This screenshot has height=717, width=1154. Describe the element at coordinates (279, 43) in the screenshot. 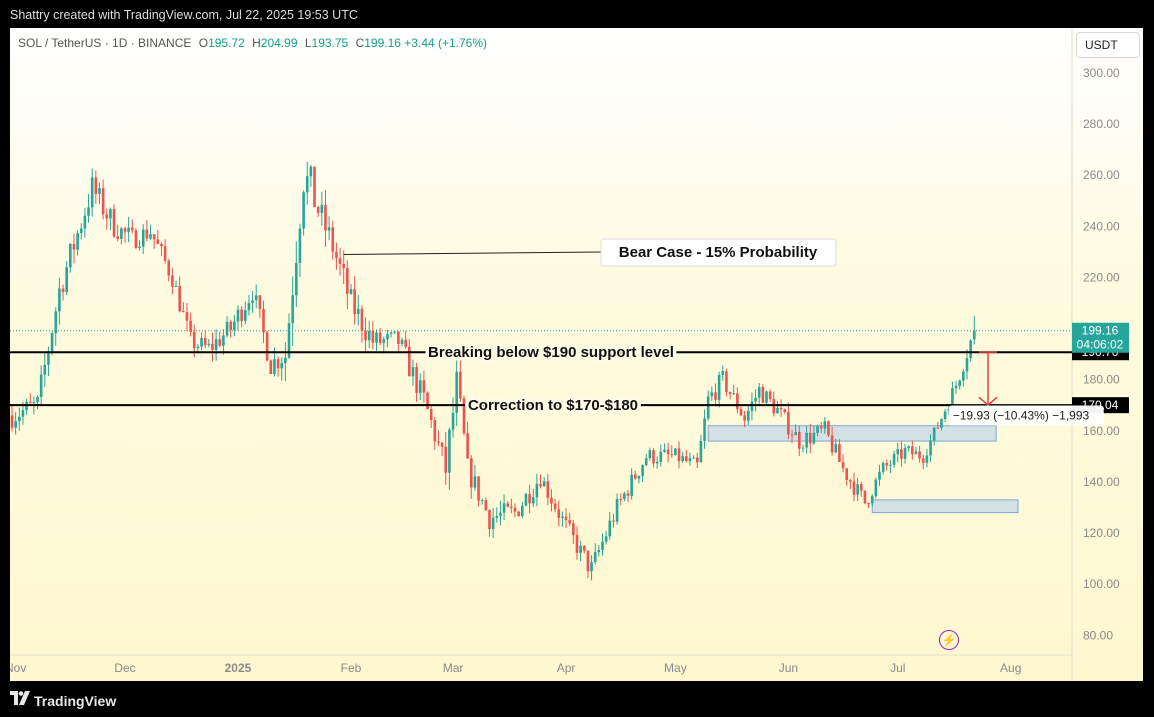

I see `high-value: 204.99` at that location.